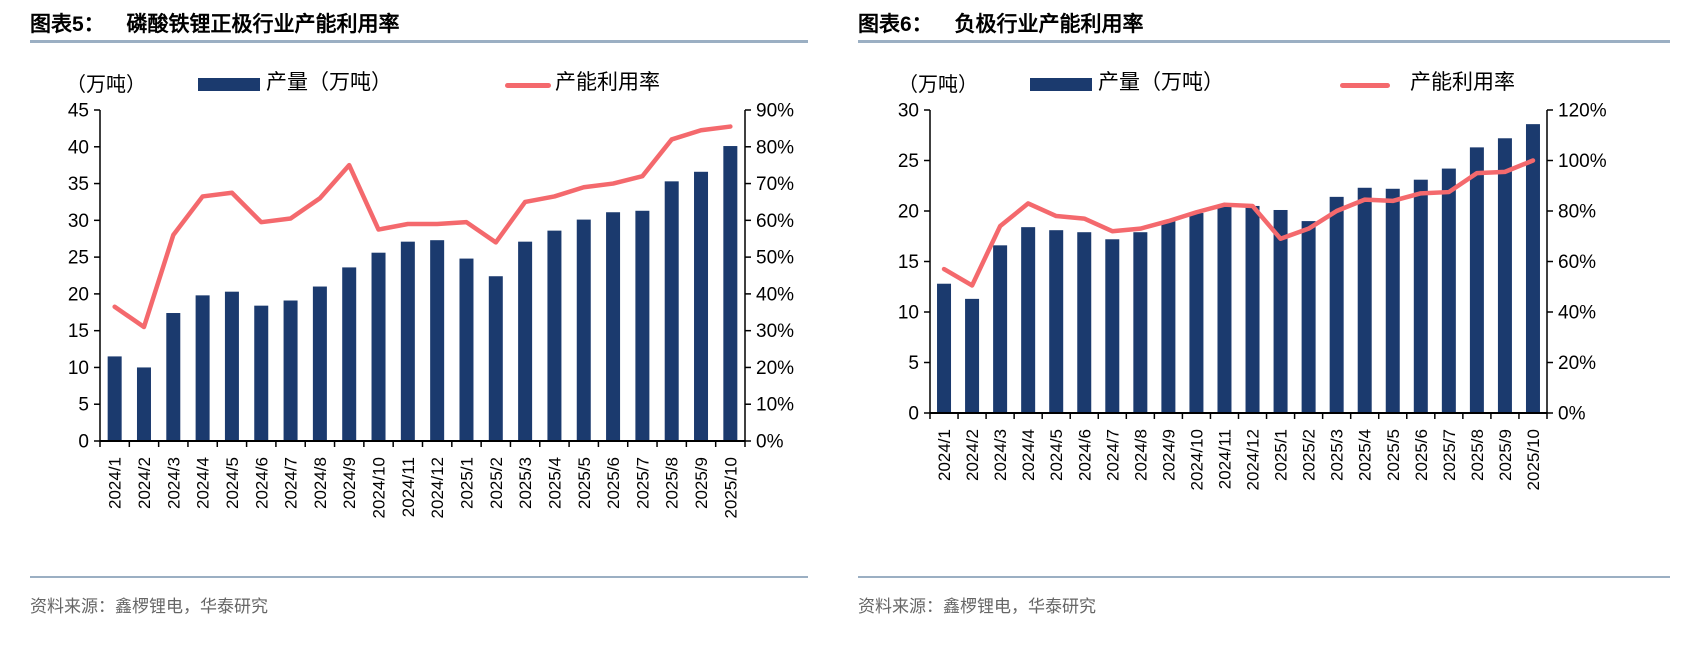 Image resolution: width=1700 pixels, height=655 pixels. Describe the element at coordinates (1056, 455) in the screenshot. I see `x-axis-tick-label: 2024/5` at that location.